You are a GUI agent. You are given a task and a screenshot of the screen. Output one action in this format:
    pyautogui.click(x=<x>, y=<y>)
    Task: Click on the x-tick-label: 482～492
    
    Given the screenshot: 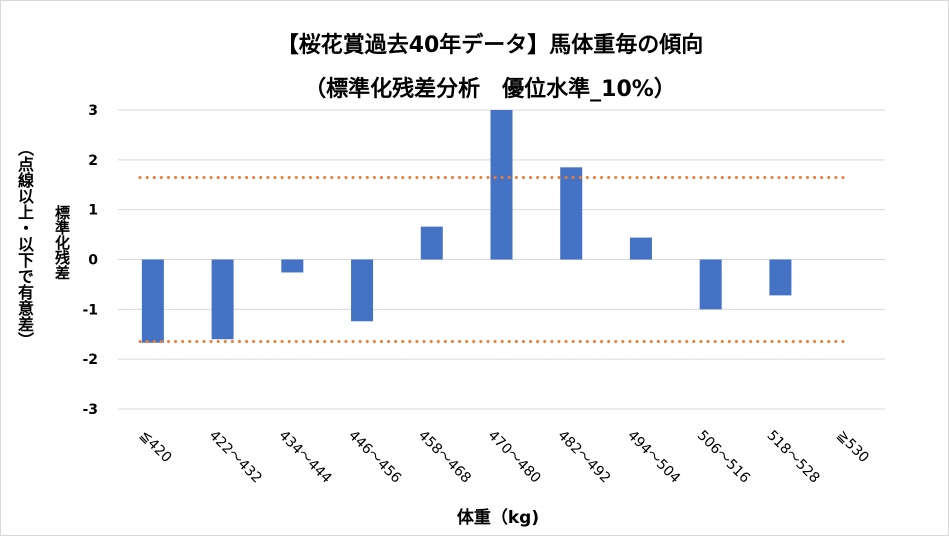 What is the action you would take?
    pyautogui.click(x=583, y=457)
    